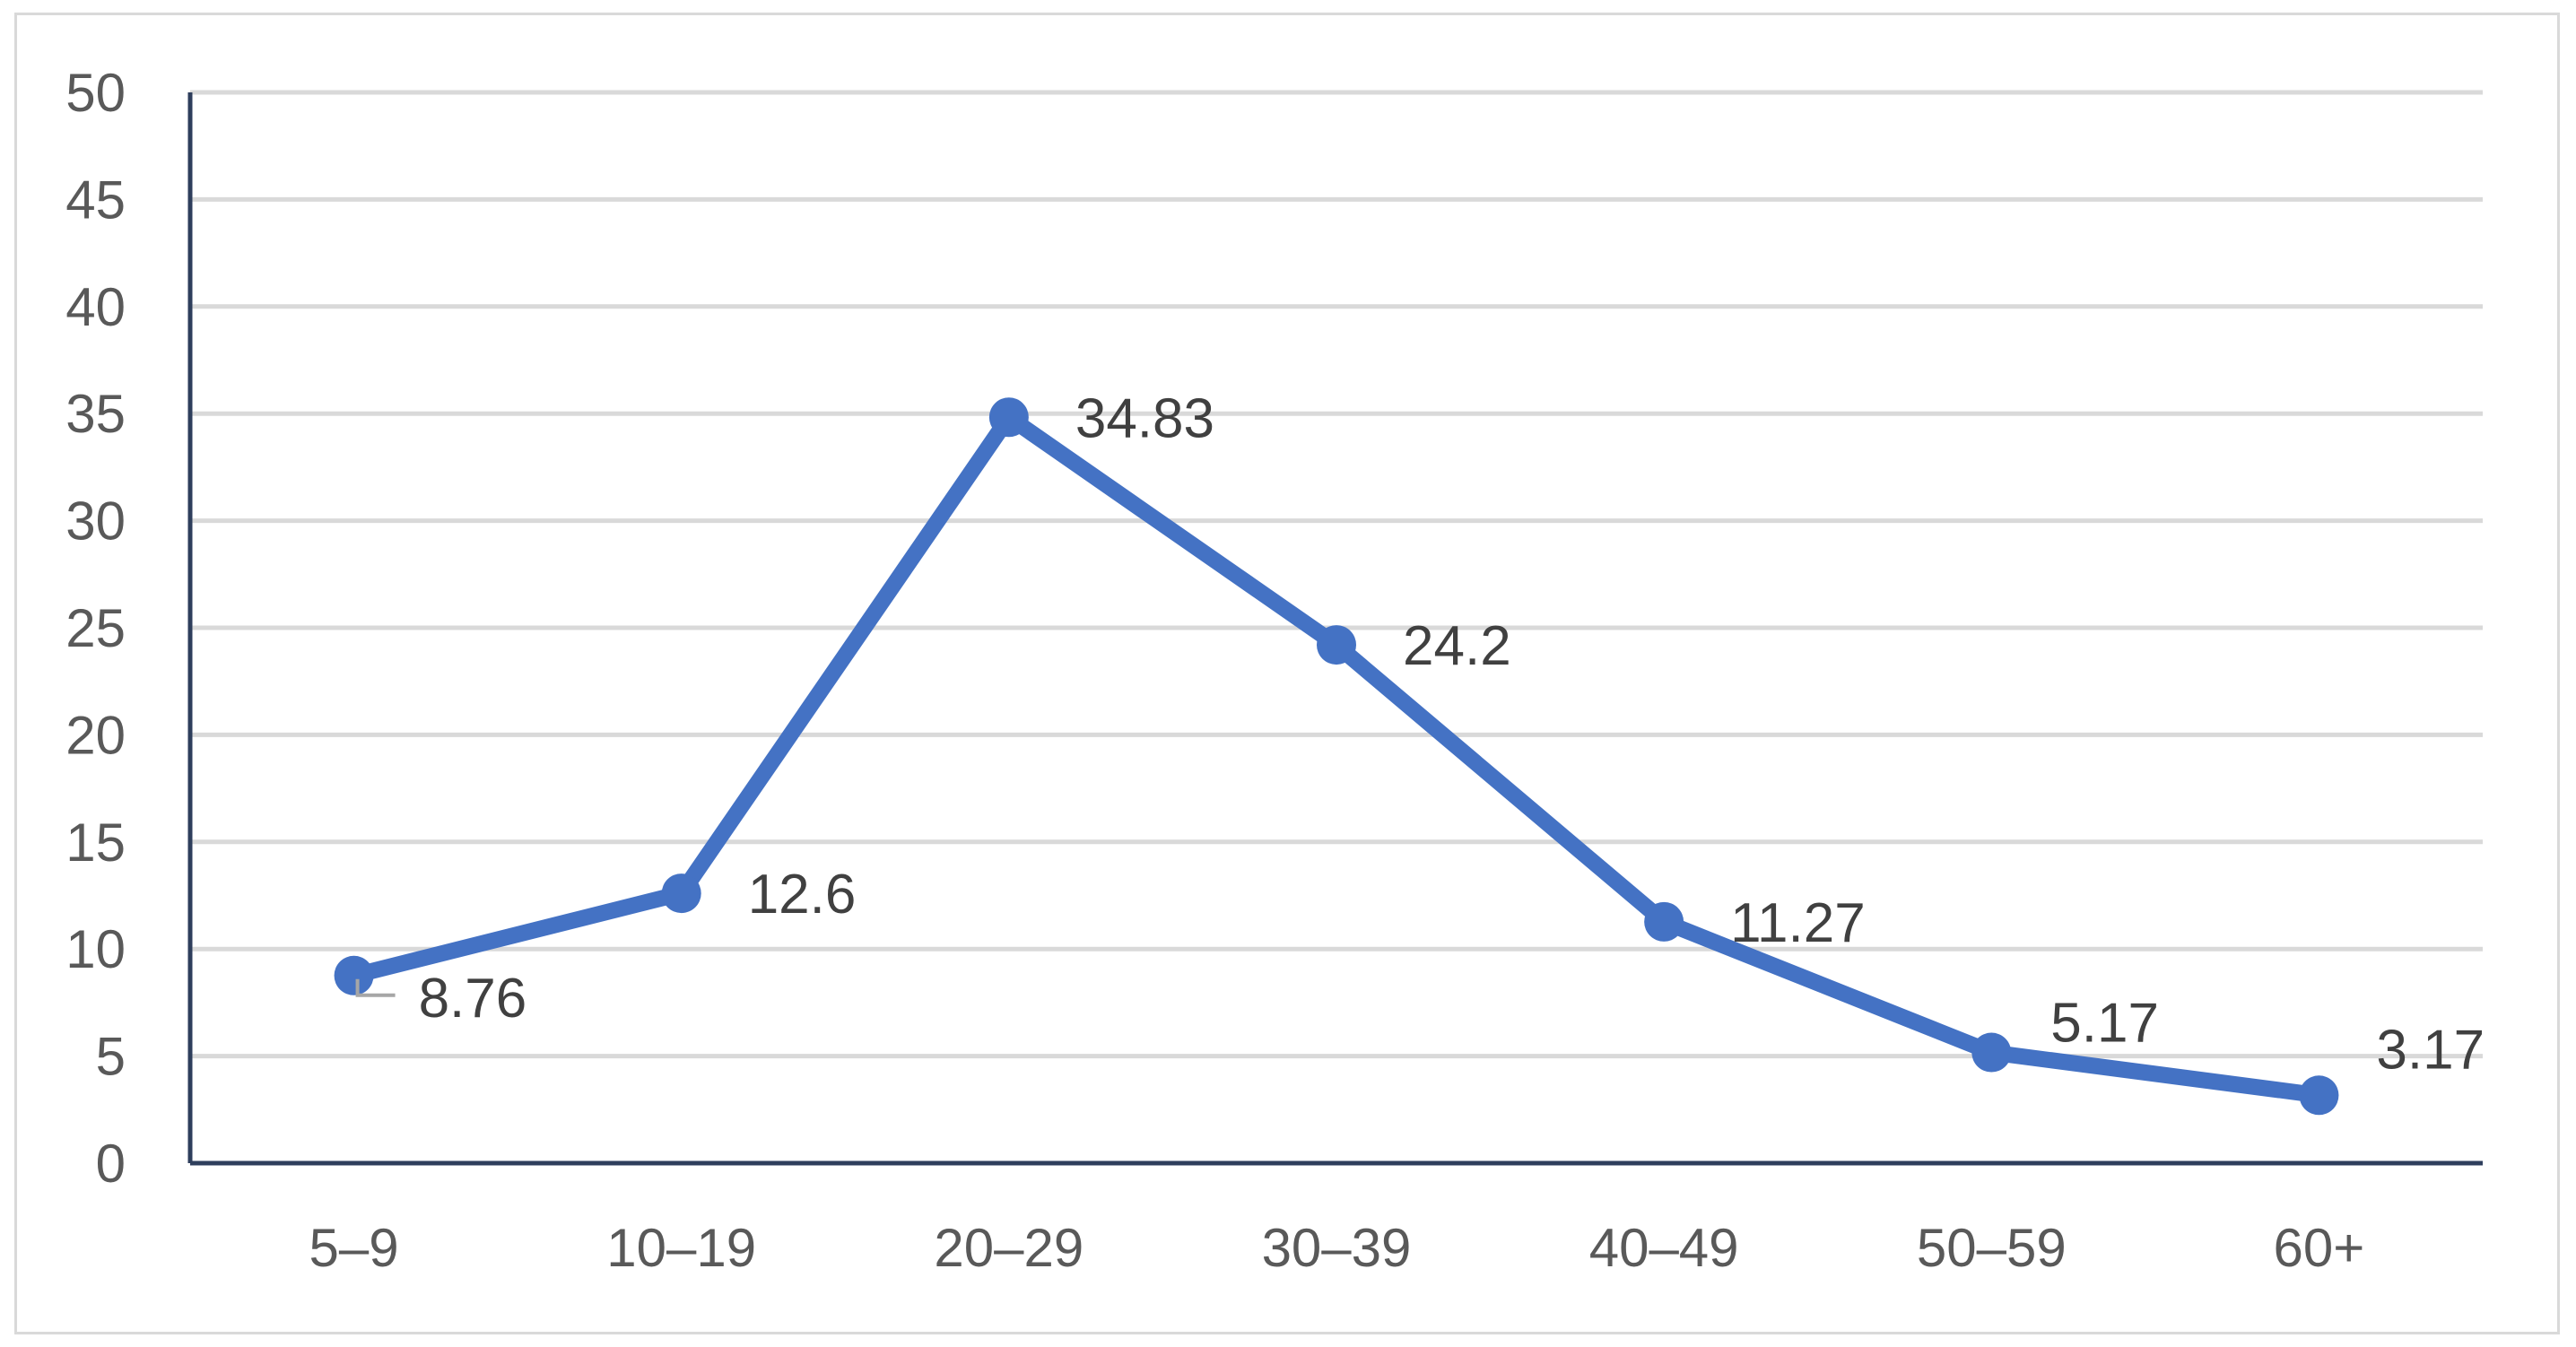 The height and width of the screenshot is (1347, 2576). Describe the element at coordinates (375, 987) in the screenshot. I see `data-label-leader-line` at that location.